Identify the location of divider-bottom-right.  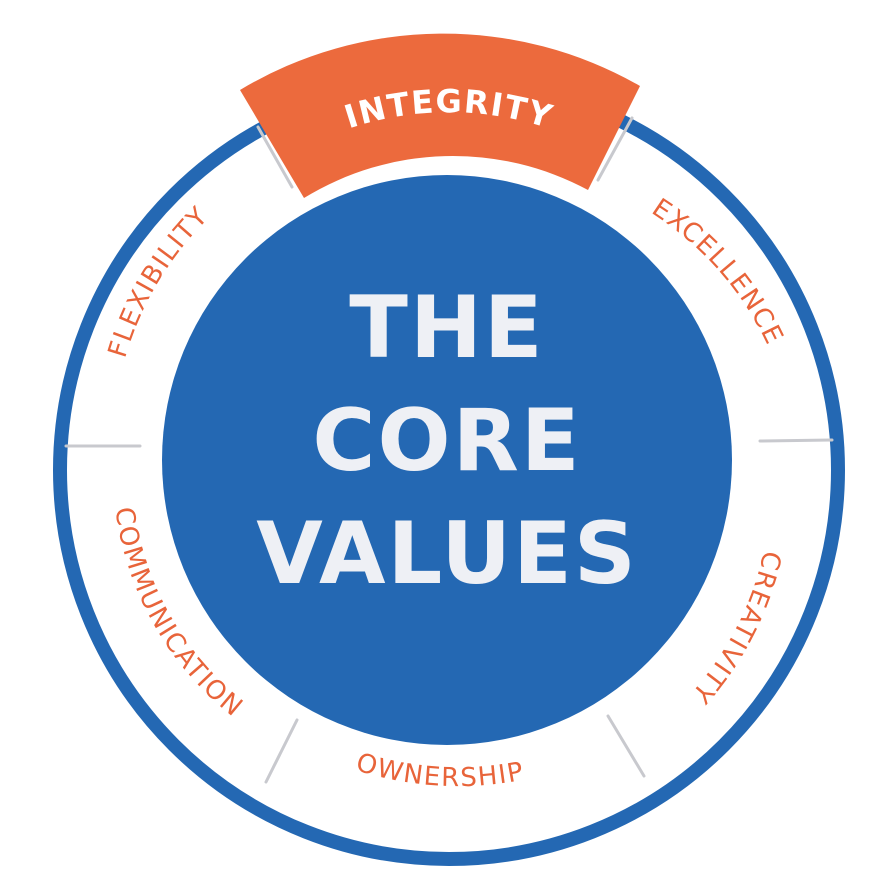
(626, 746).